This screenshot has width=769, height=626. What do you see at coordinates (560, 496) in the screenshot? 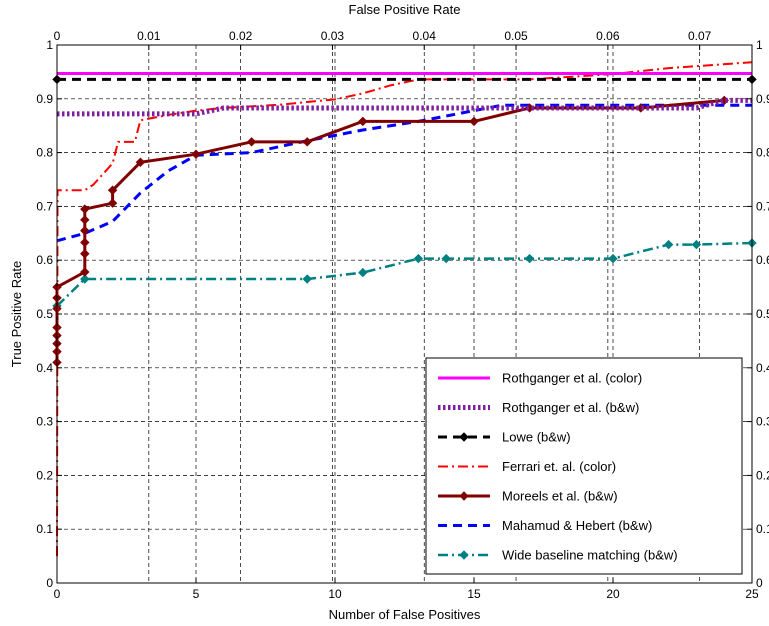
I see `legend-label: Moreels et al. (b&w)` at bounding box center [560, 496].